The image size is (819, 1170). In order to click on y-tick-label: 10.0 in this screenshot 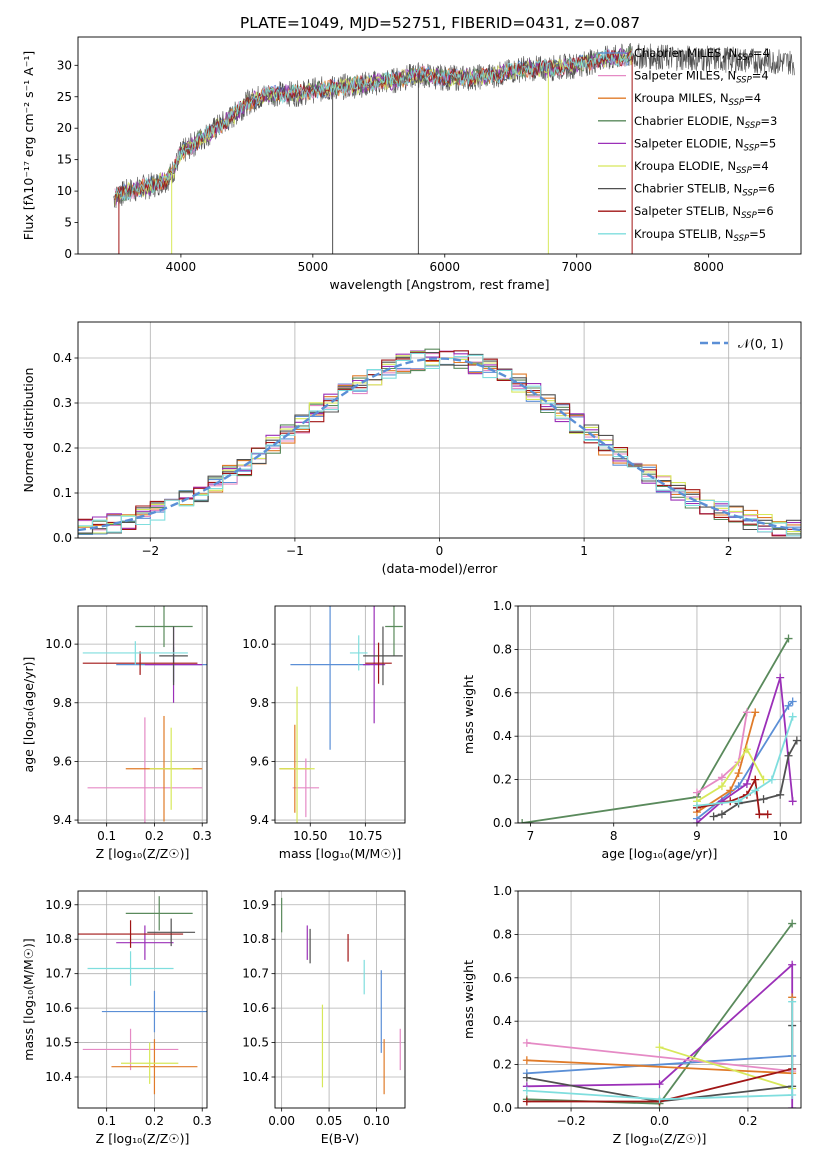, I will do `click(58, 644)`.